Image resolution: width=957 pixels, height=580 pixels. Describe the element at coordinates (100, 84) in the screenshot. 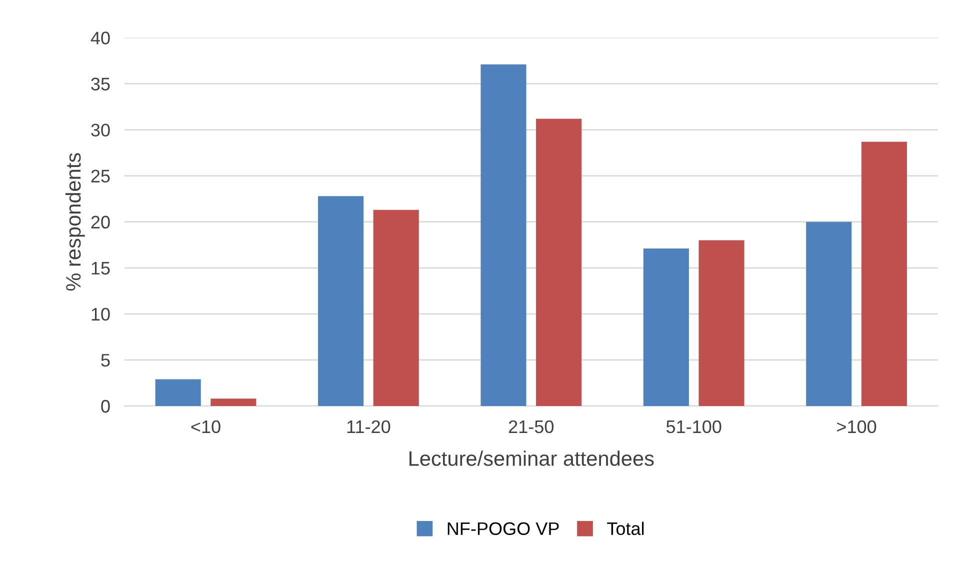

I see `y-tick-label: 35` at that location.